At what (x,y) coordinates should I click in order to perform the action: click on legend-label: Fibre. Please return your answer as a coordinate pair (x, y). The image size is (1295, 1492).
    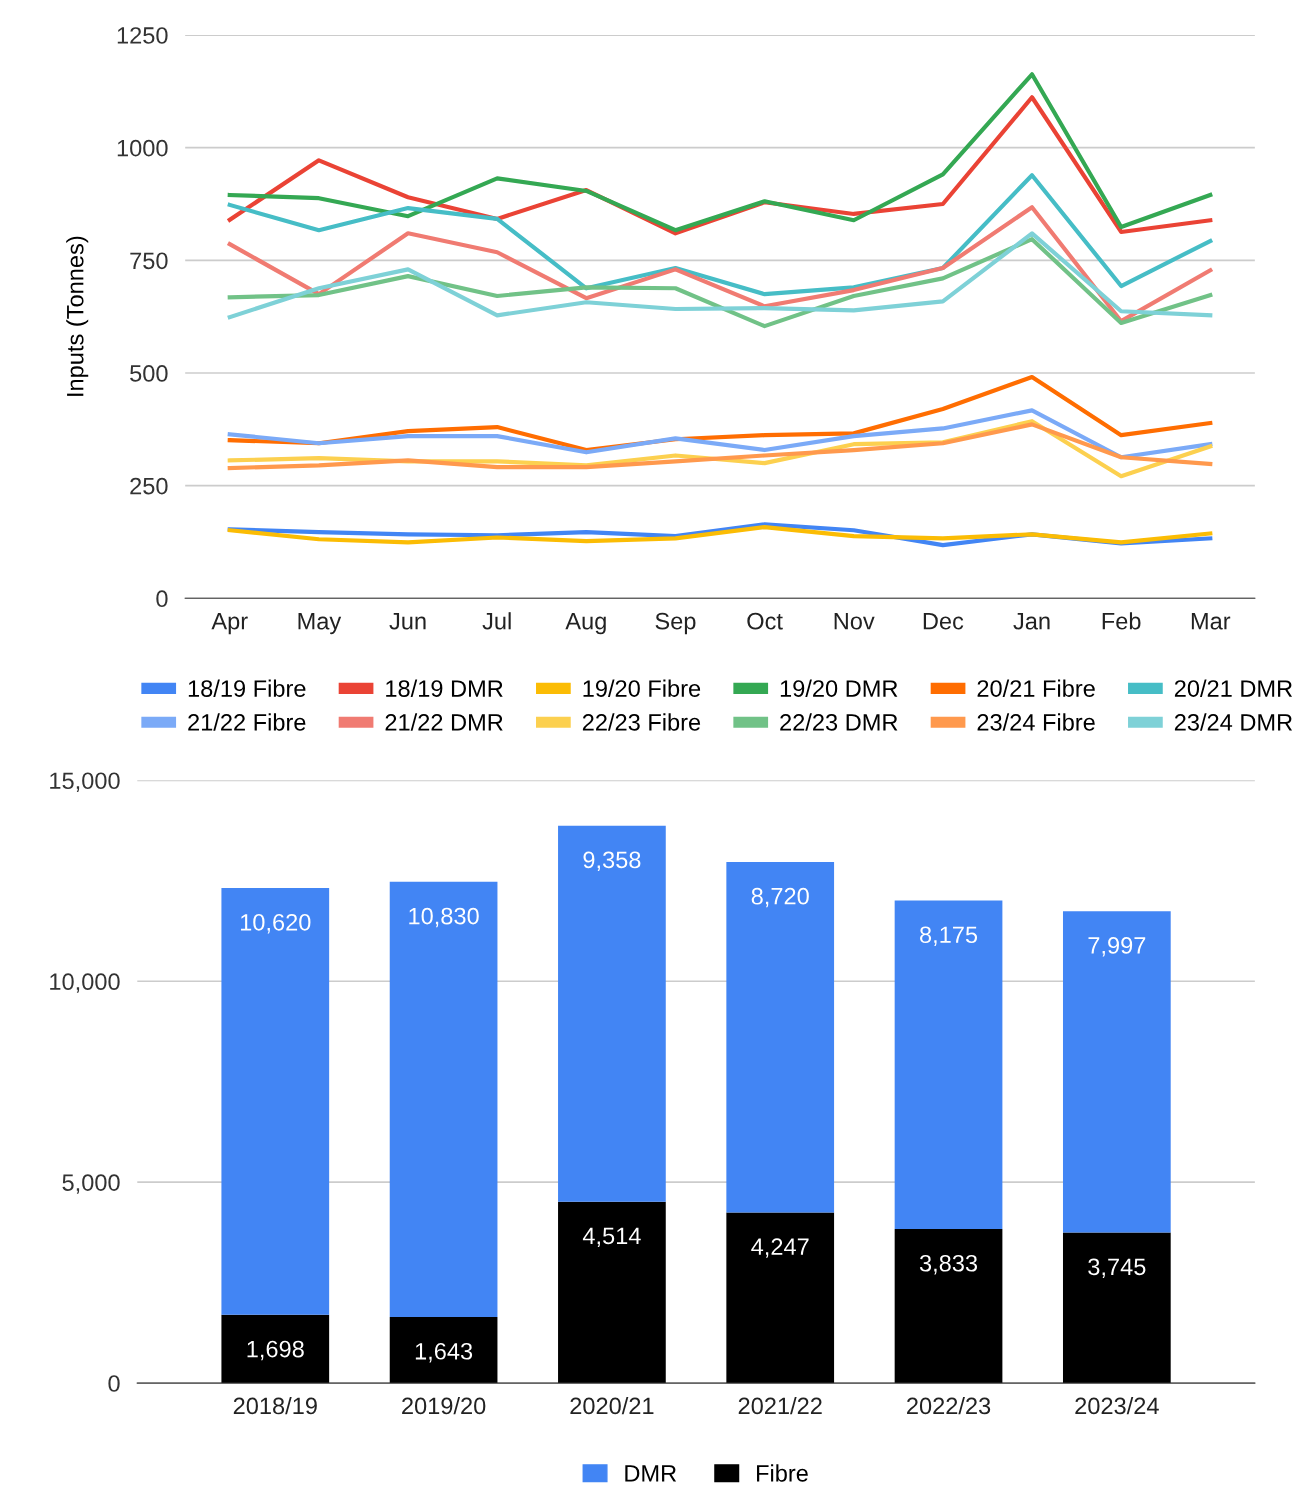
    Looking at the image, I should click on (782, 1473).